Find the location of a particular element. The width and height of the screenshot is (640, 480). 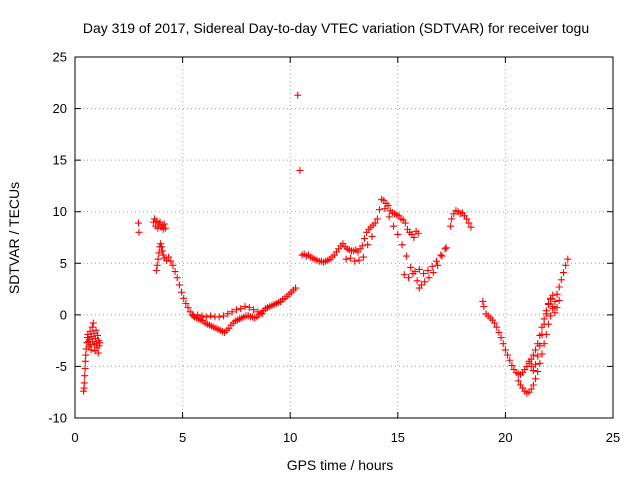

x-tick-label: 5 is located at coordinates (182, 437).